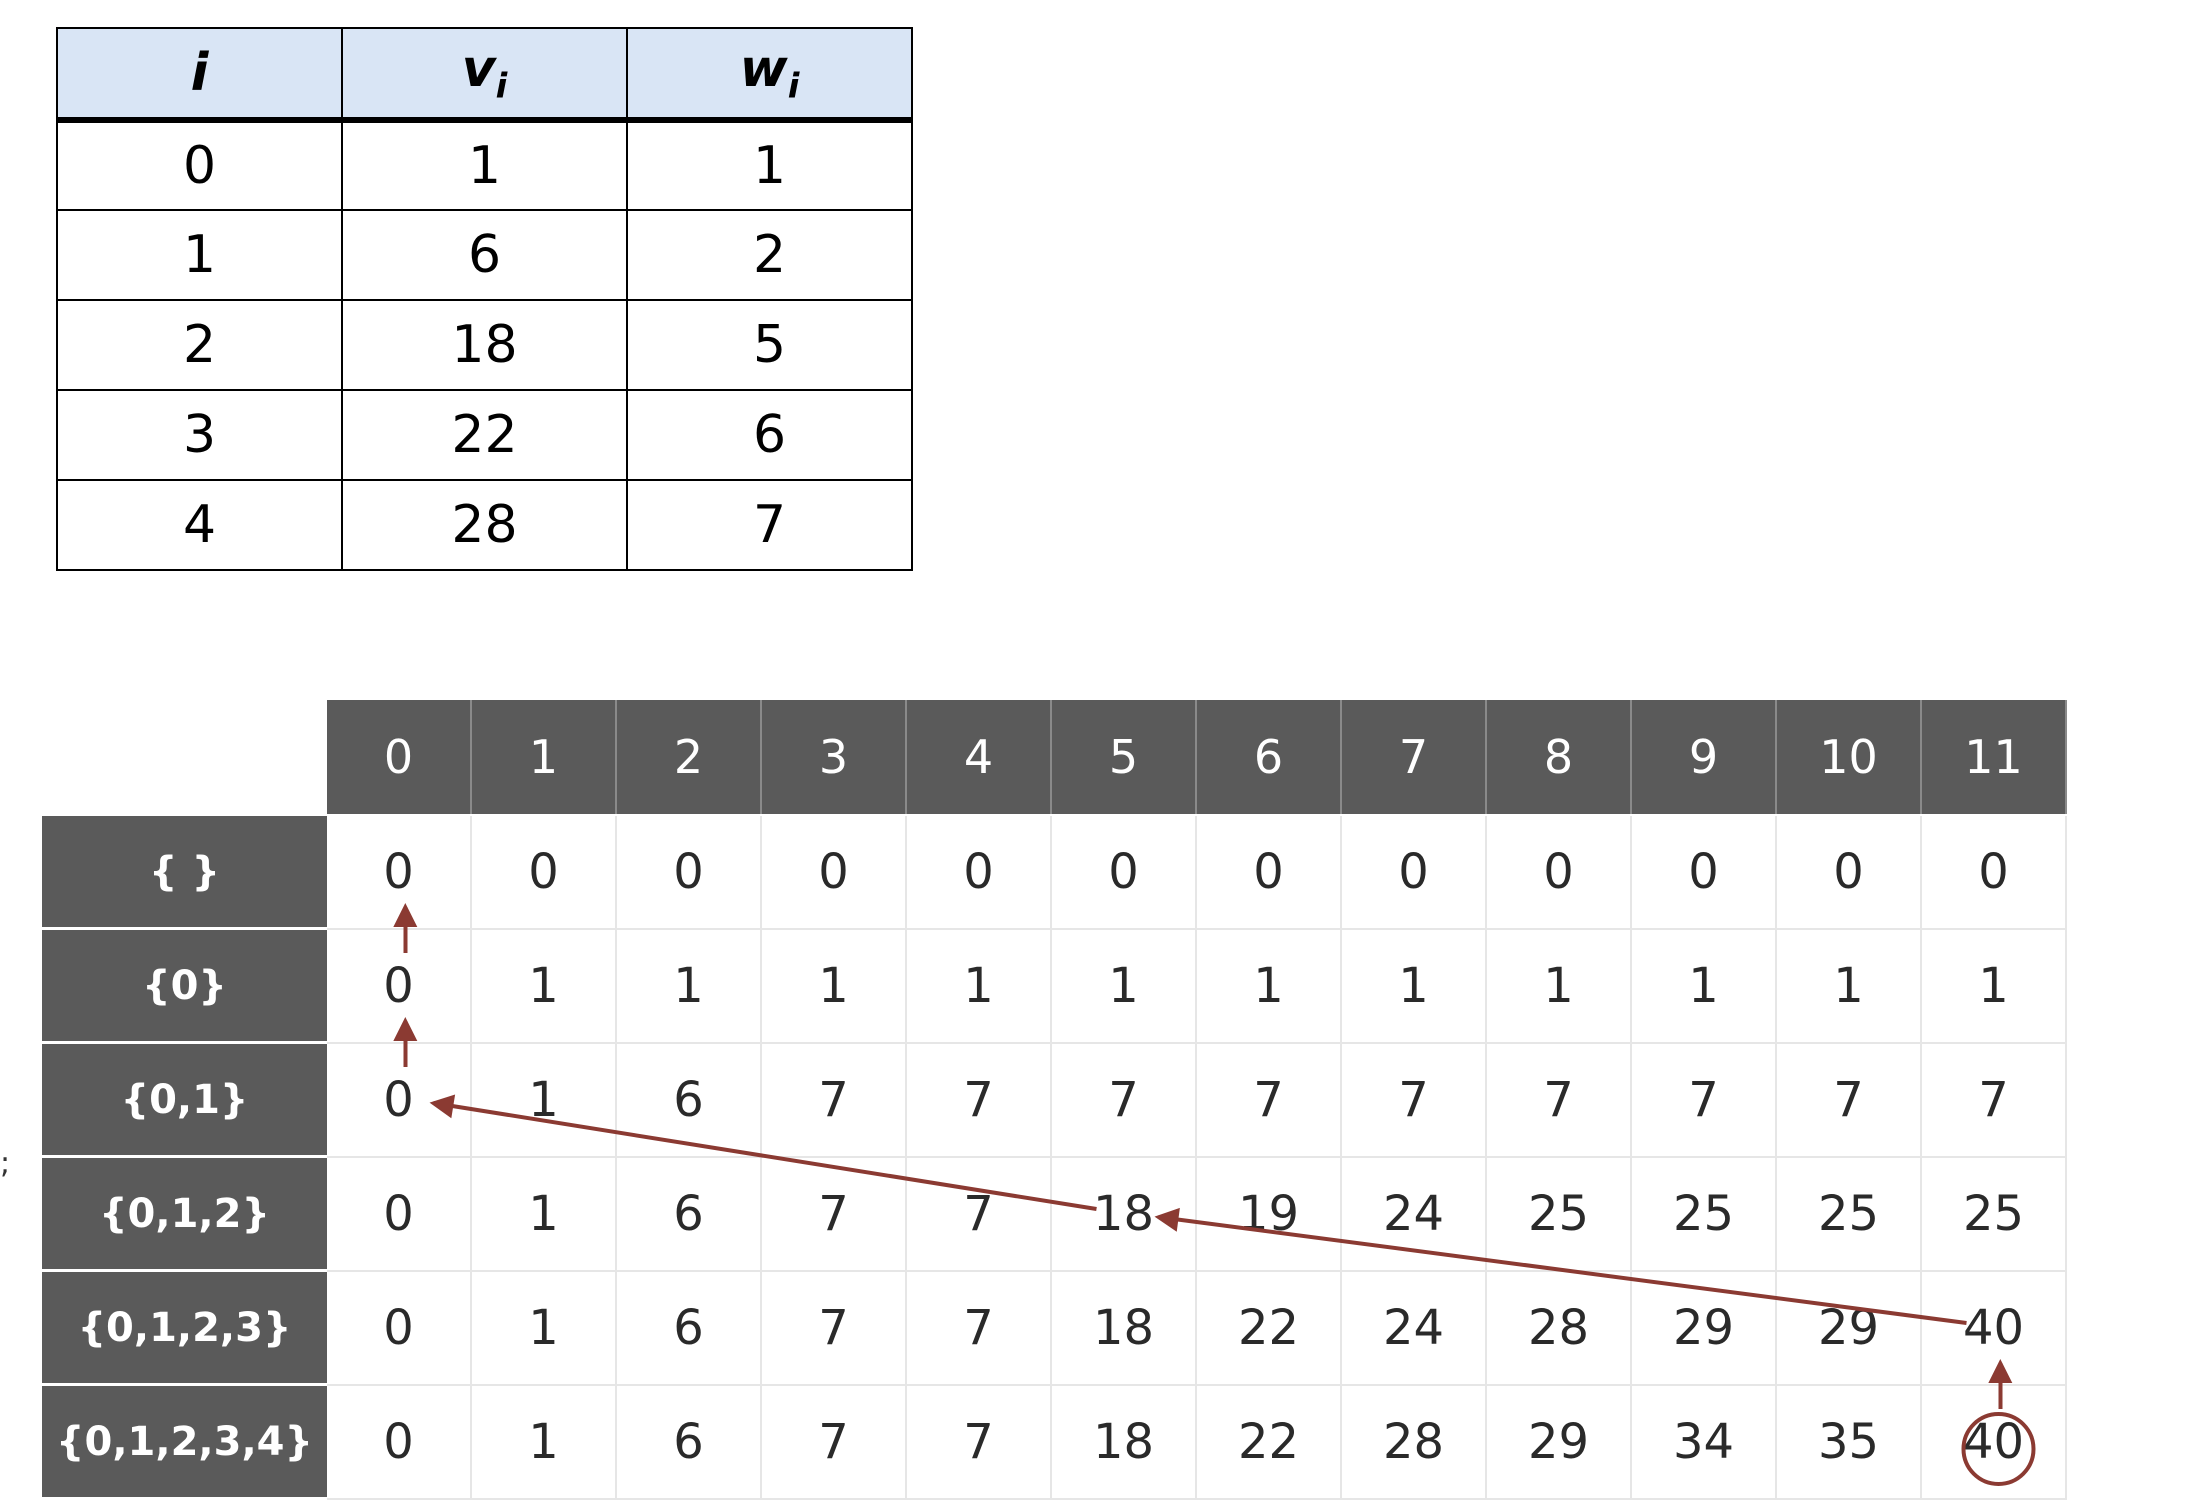  I want to click on items-header-row: i vi wi, so click(484, 75).